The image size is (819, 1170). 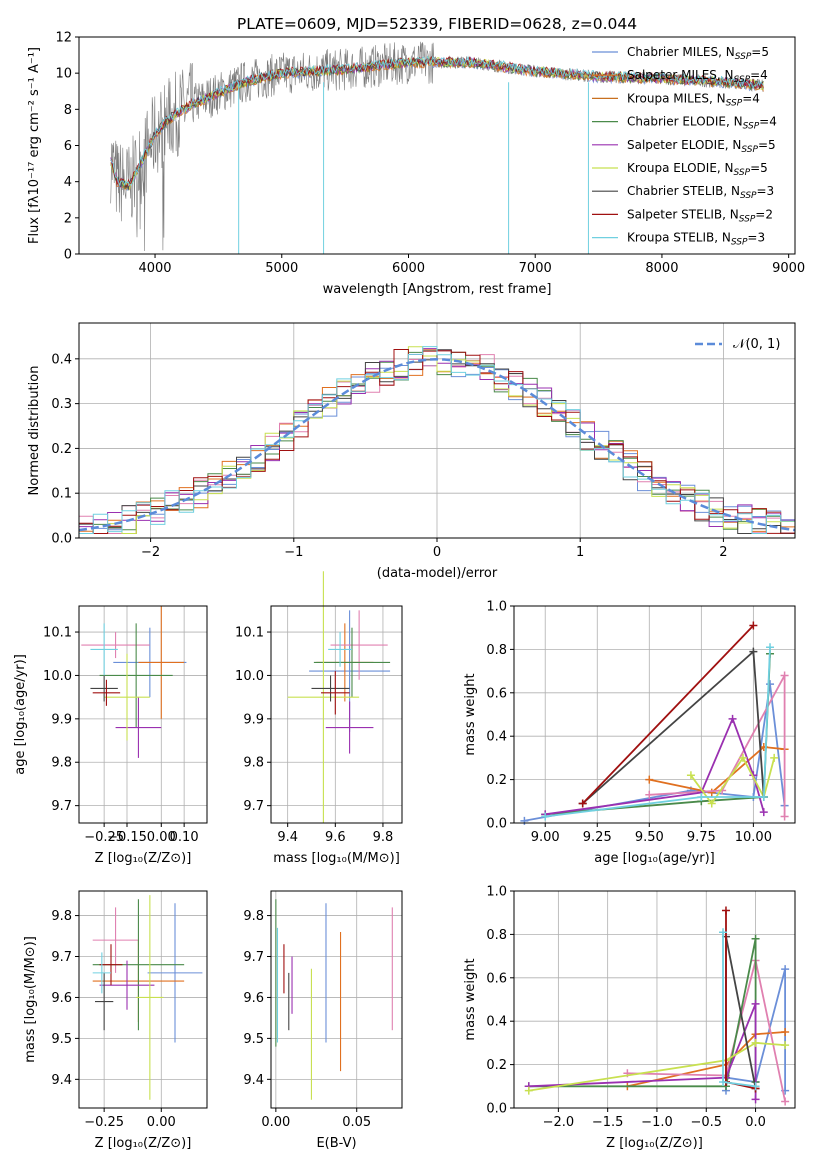 I want to click on x-tick-label: 8000, so click(x=661, y=268).